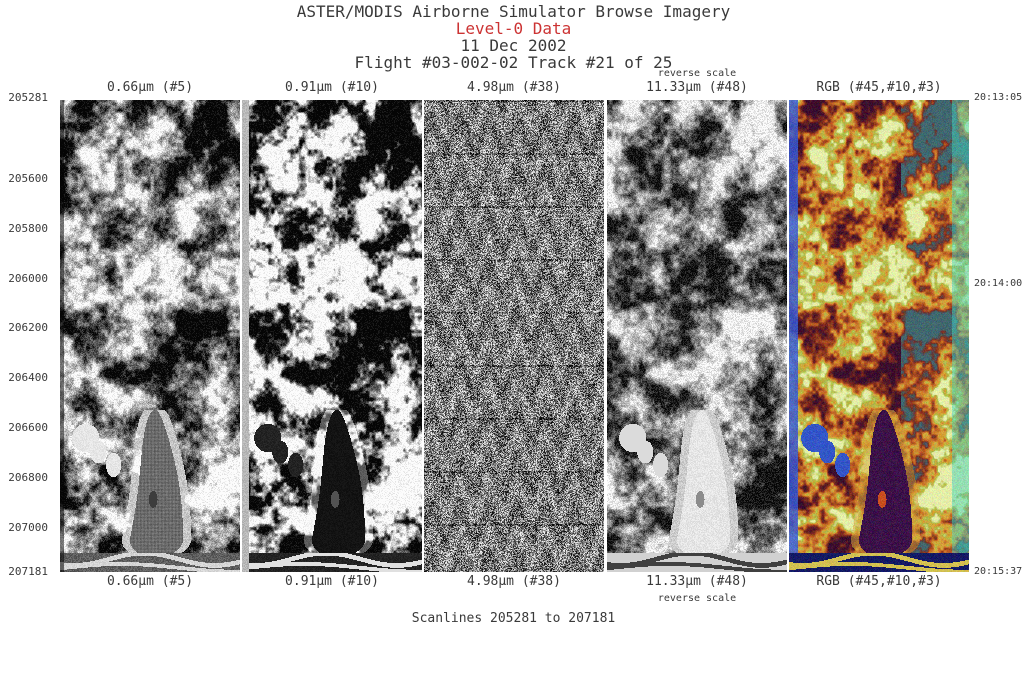  I want to click on panel-label-bottom-rgb: RGB (#45,#10,#3), so click(879, 581).